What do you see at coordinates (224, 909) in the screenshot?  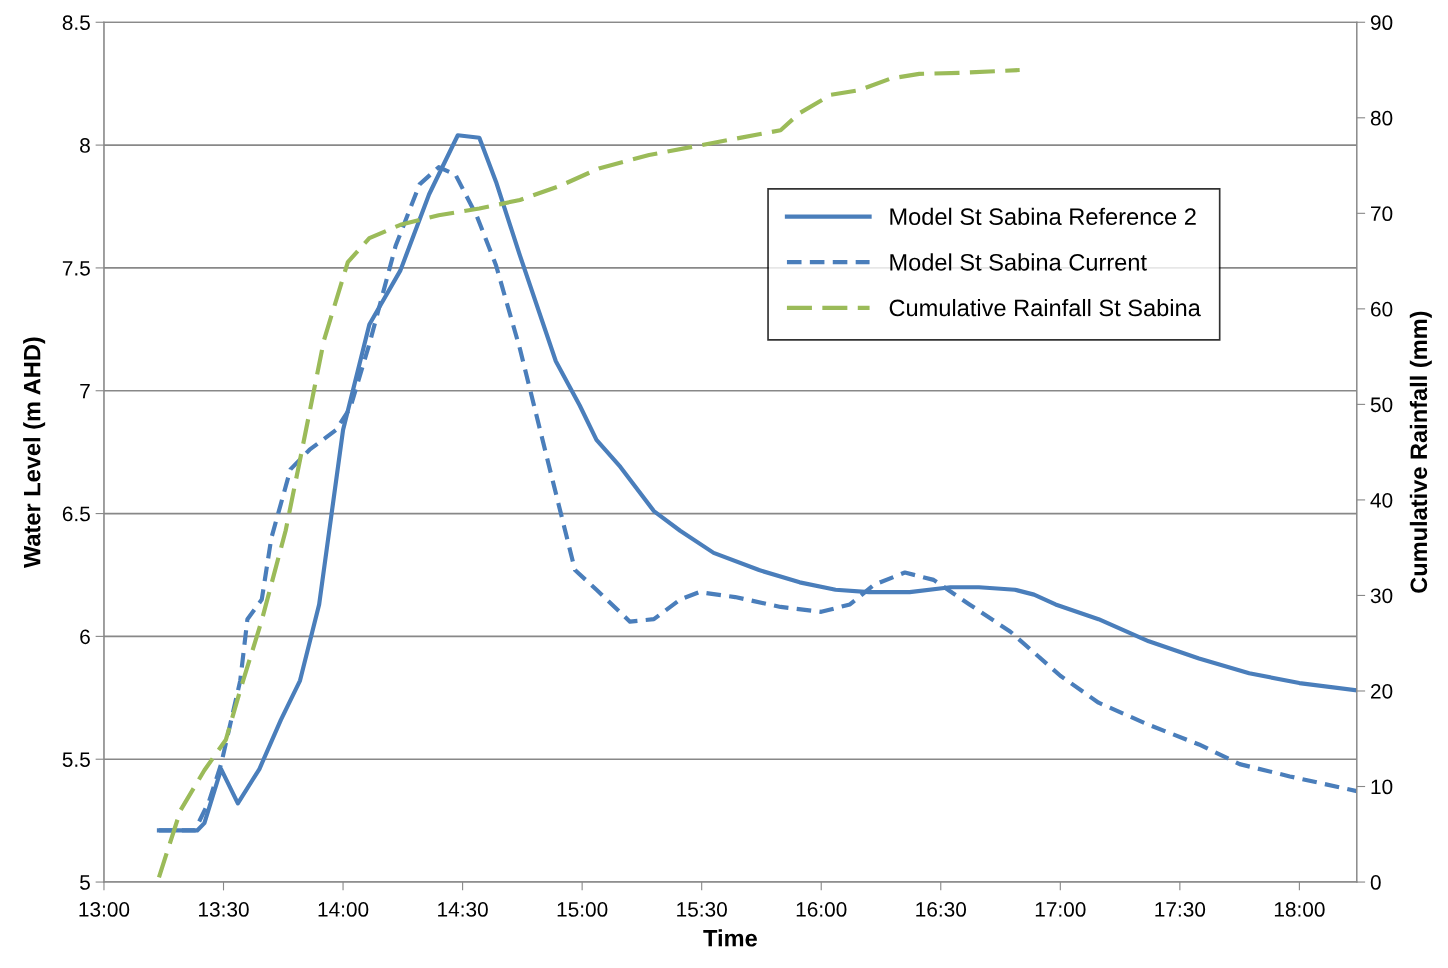 I see `x-tick-label: 13:30` at bounding box center [224, 909].